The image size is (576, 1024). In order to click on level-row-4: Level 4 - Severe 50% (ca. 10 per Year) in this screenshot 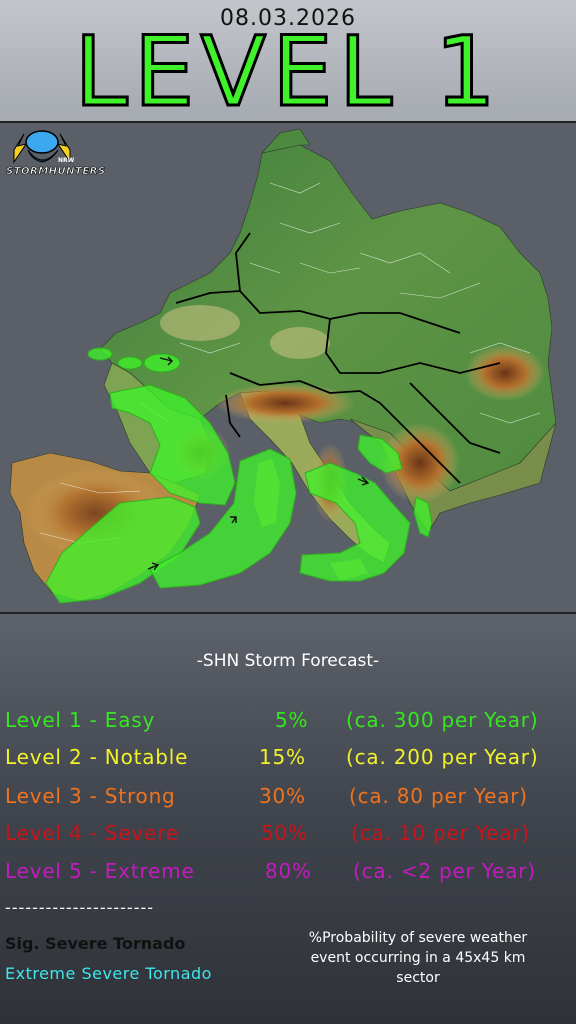, I will do `click(288, 836)`.